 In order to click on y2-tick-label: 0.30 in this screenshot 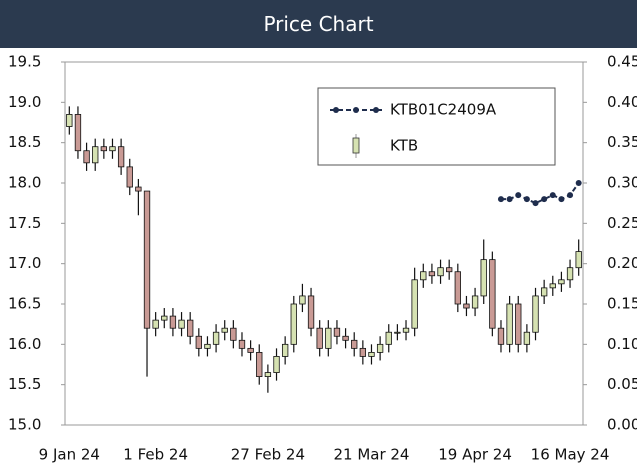, I will do `click(622, 183)`.